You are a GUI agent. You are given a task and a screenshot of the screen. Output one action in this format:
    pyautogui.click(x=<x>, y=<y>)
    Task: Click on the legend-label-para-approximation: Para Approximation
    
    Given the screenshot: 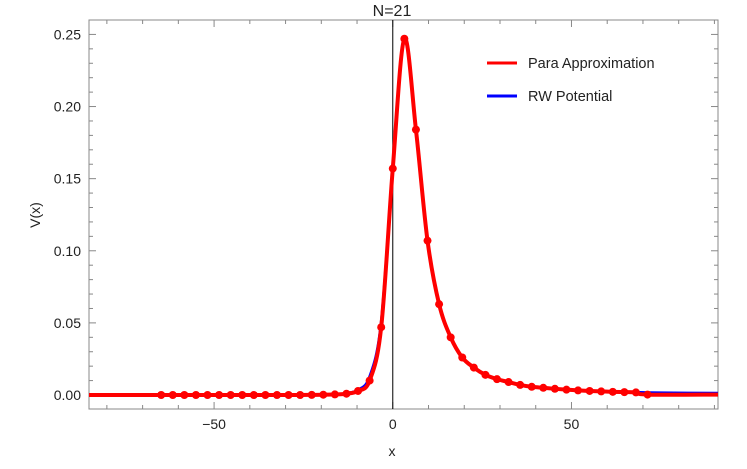 What is the action you would take?
    pyautogui.click(x=591, y=64)
    